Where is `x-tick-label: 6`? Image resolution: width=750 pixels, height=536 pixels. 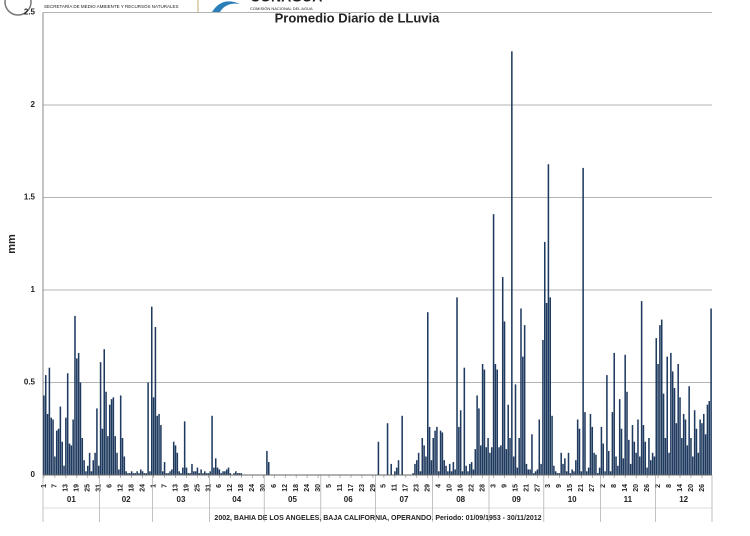
x-tick-label: 6 is located at coordinates (110, 486).